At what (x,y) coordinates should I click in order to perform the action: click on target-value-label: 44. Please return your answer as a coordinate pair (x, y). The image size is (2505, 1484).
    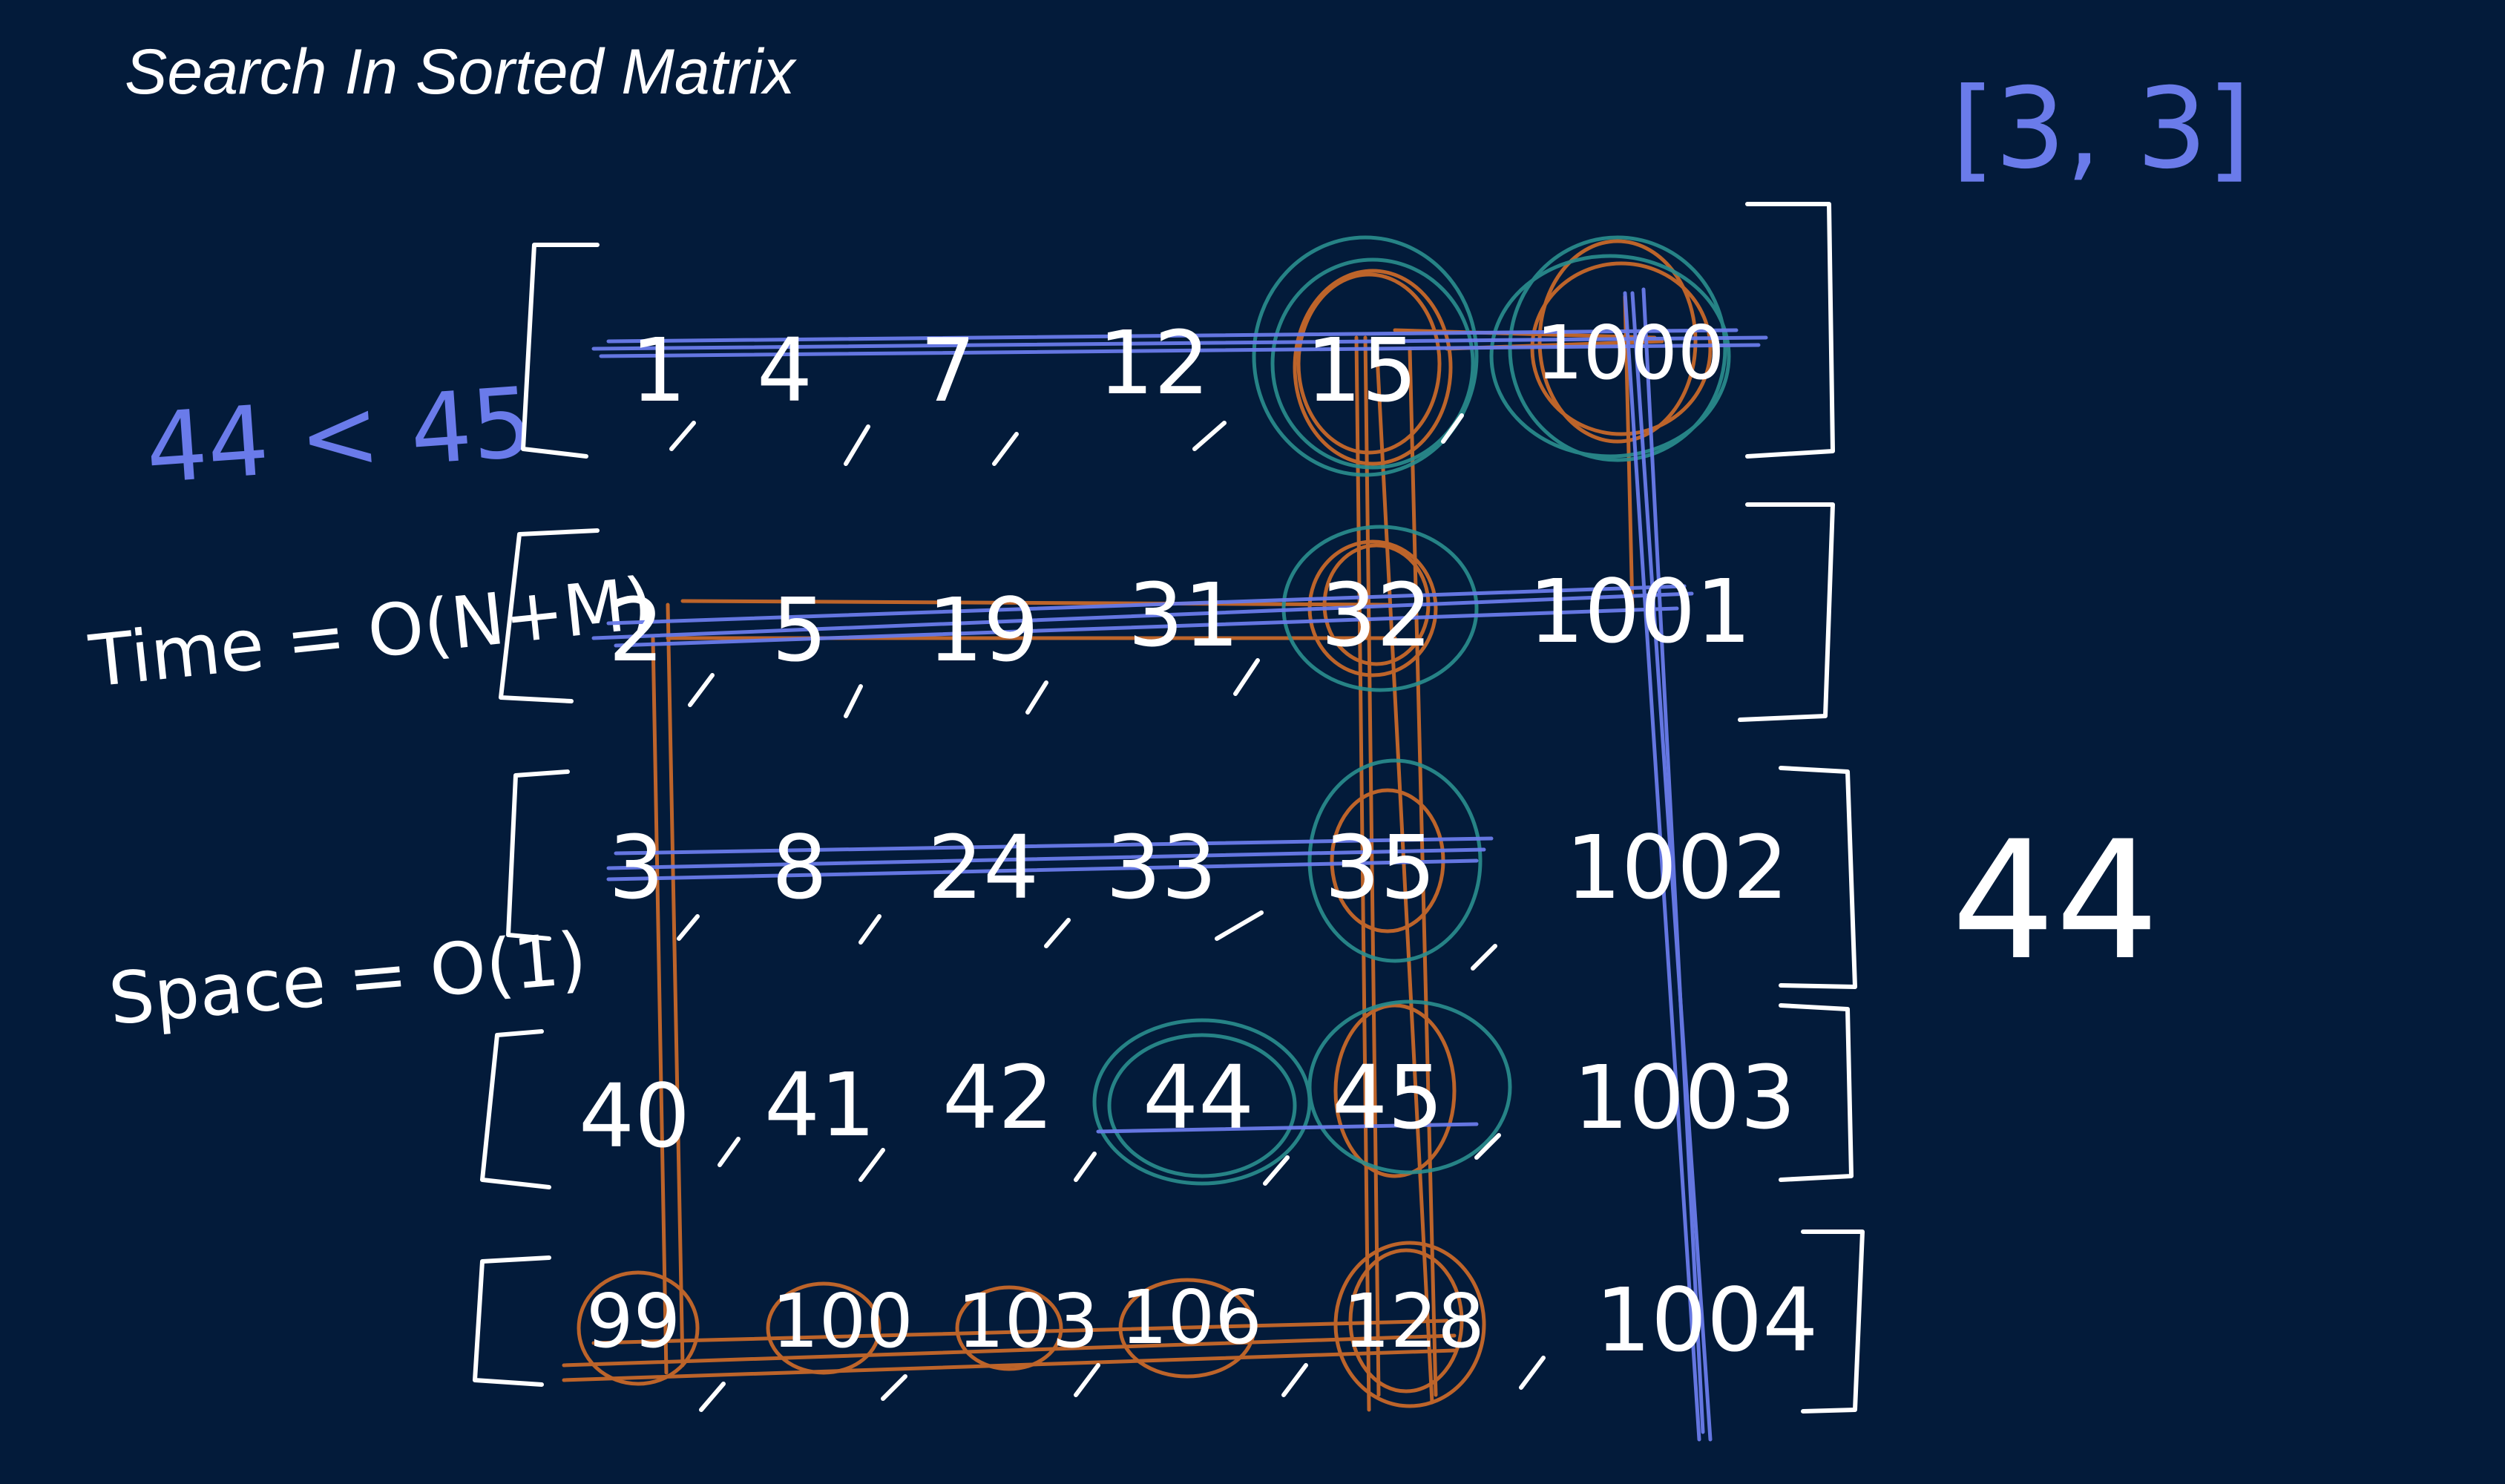
    Looking at the image, I should click on (2055, 901).